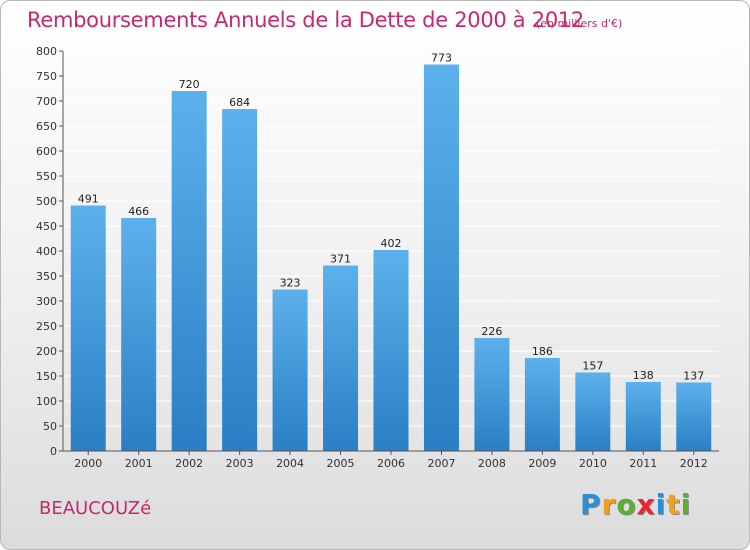 The height and width of the screenshot is (550, 750). Describe the element at coordinates (340, 259) in the screenshot. I see `data-label: 371` at that location.